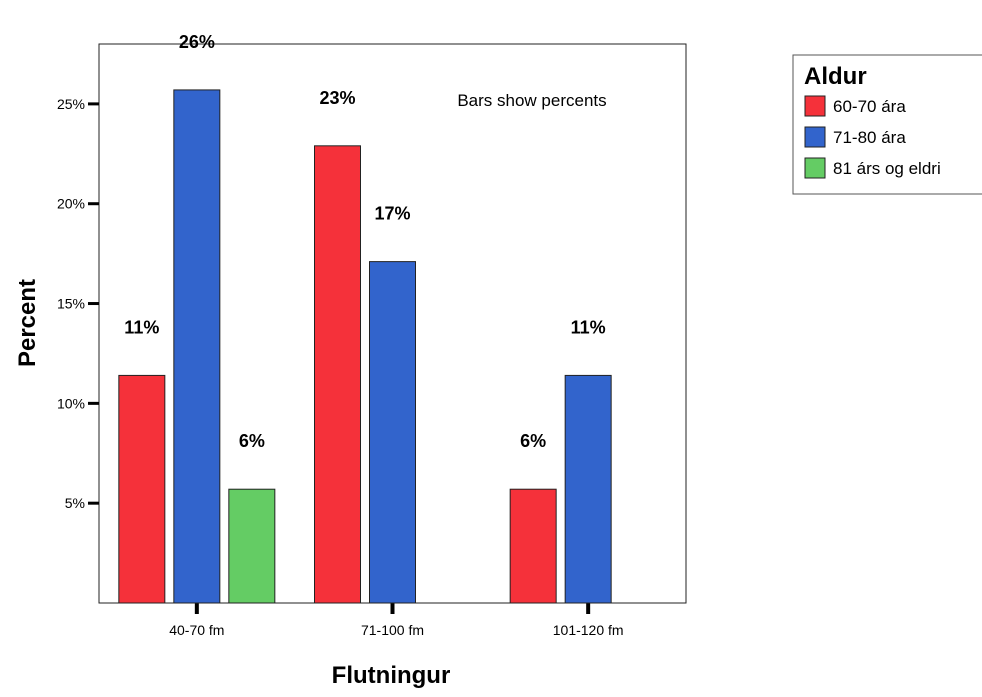 The image size is (982, 697). I want to click on y-tick-label: 20%, so click(71, 204).